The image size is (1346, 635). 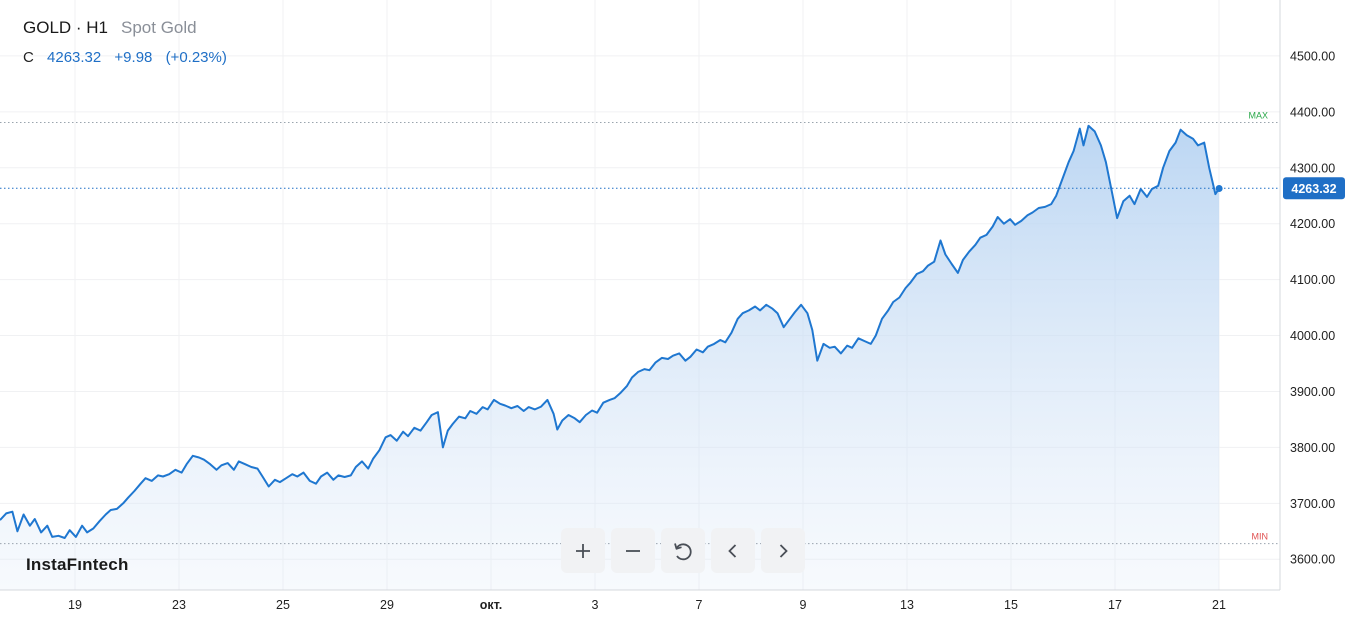 I want to click on change-value: +9.98, so click(x=133, y=57).